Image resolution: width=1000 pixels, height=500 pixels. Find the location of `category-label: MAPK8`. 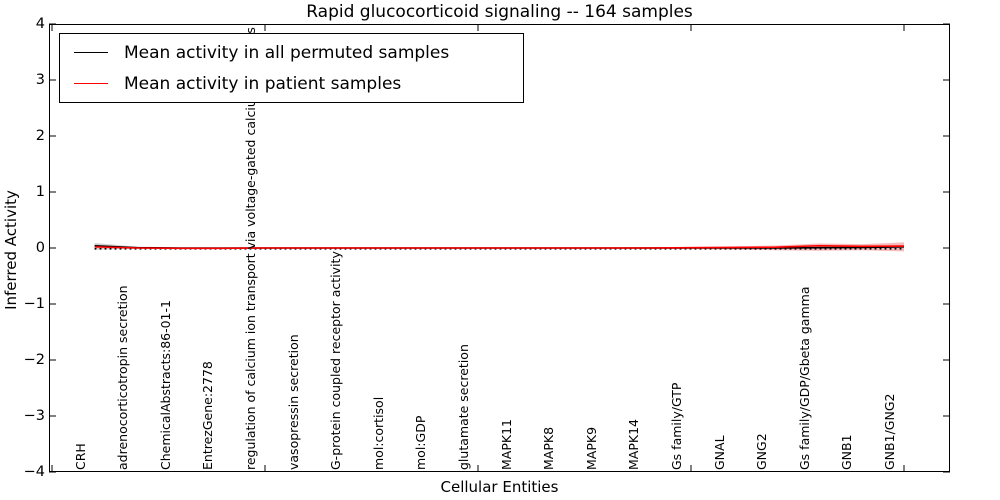

category-label: MAPK8 is located at coordinates (549, 448).